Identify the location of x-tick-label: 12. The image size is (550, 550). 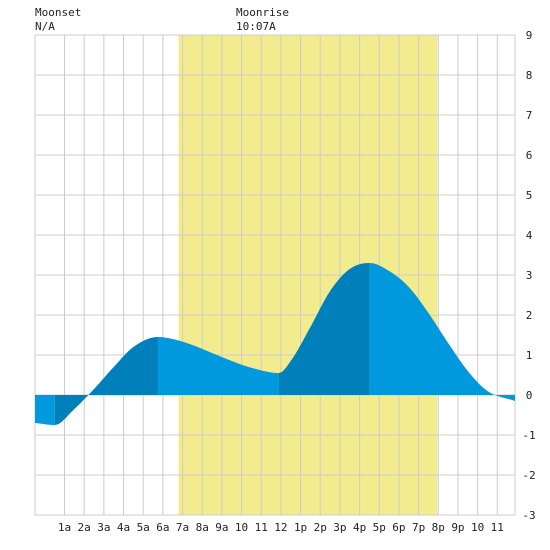
(280, 527).